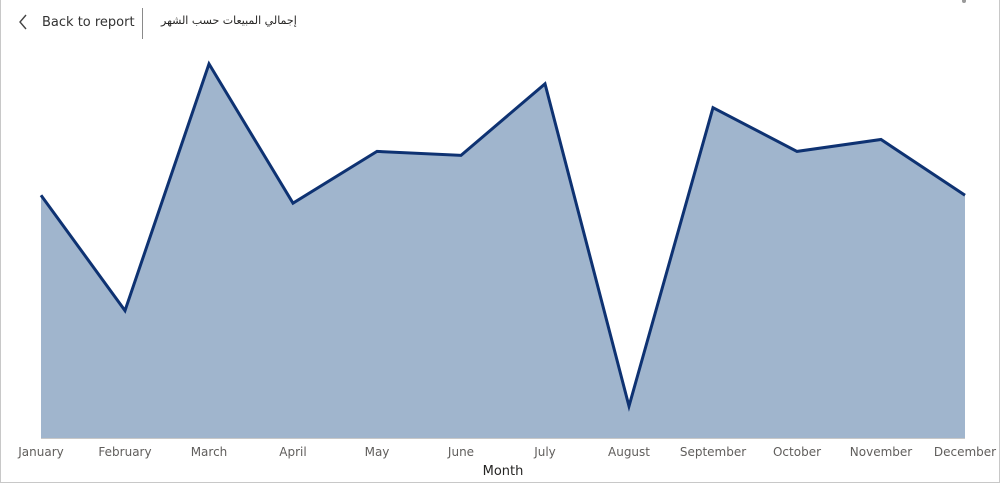 Image resolution: width=1000 pixels, height=484 pixels. I want to click on data-point-october, so click(797, 151).